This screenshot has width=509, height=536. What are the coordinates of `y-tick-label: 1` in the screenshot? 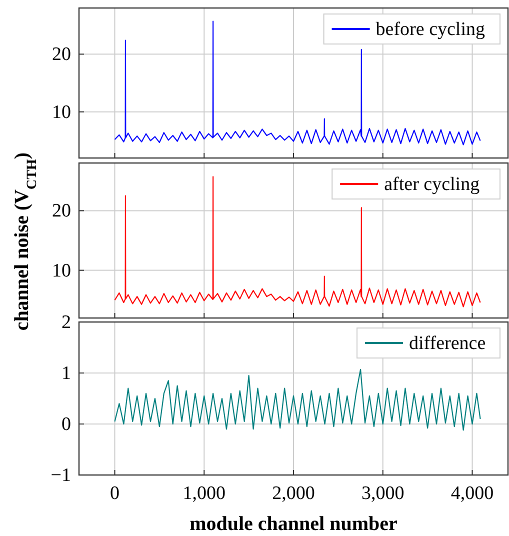 It's located at (66, 373).